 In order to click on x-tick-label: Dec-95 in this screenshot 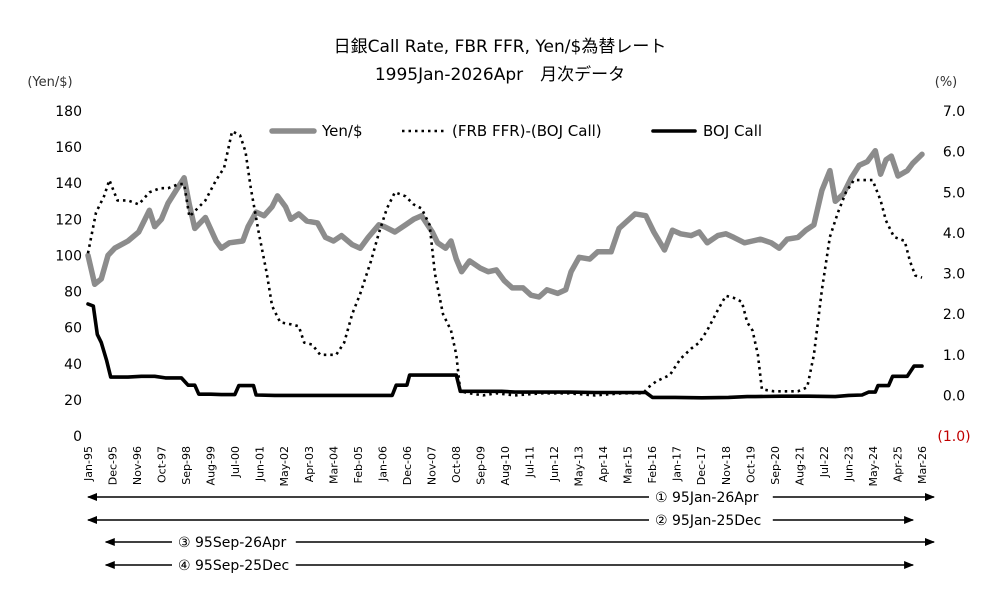, I will do `click(113, 465)`.